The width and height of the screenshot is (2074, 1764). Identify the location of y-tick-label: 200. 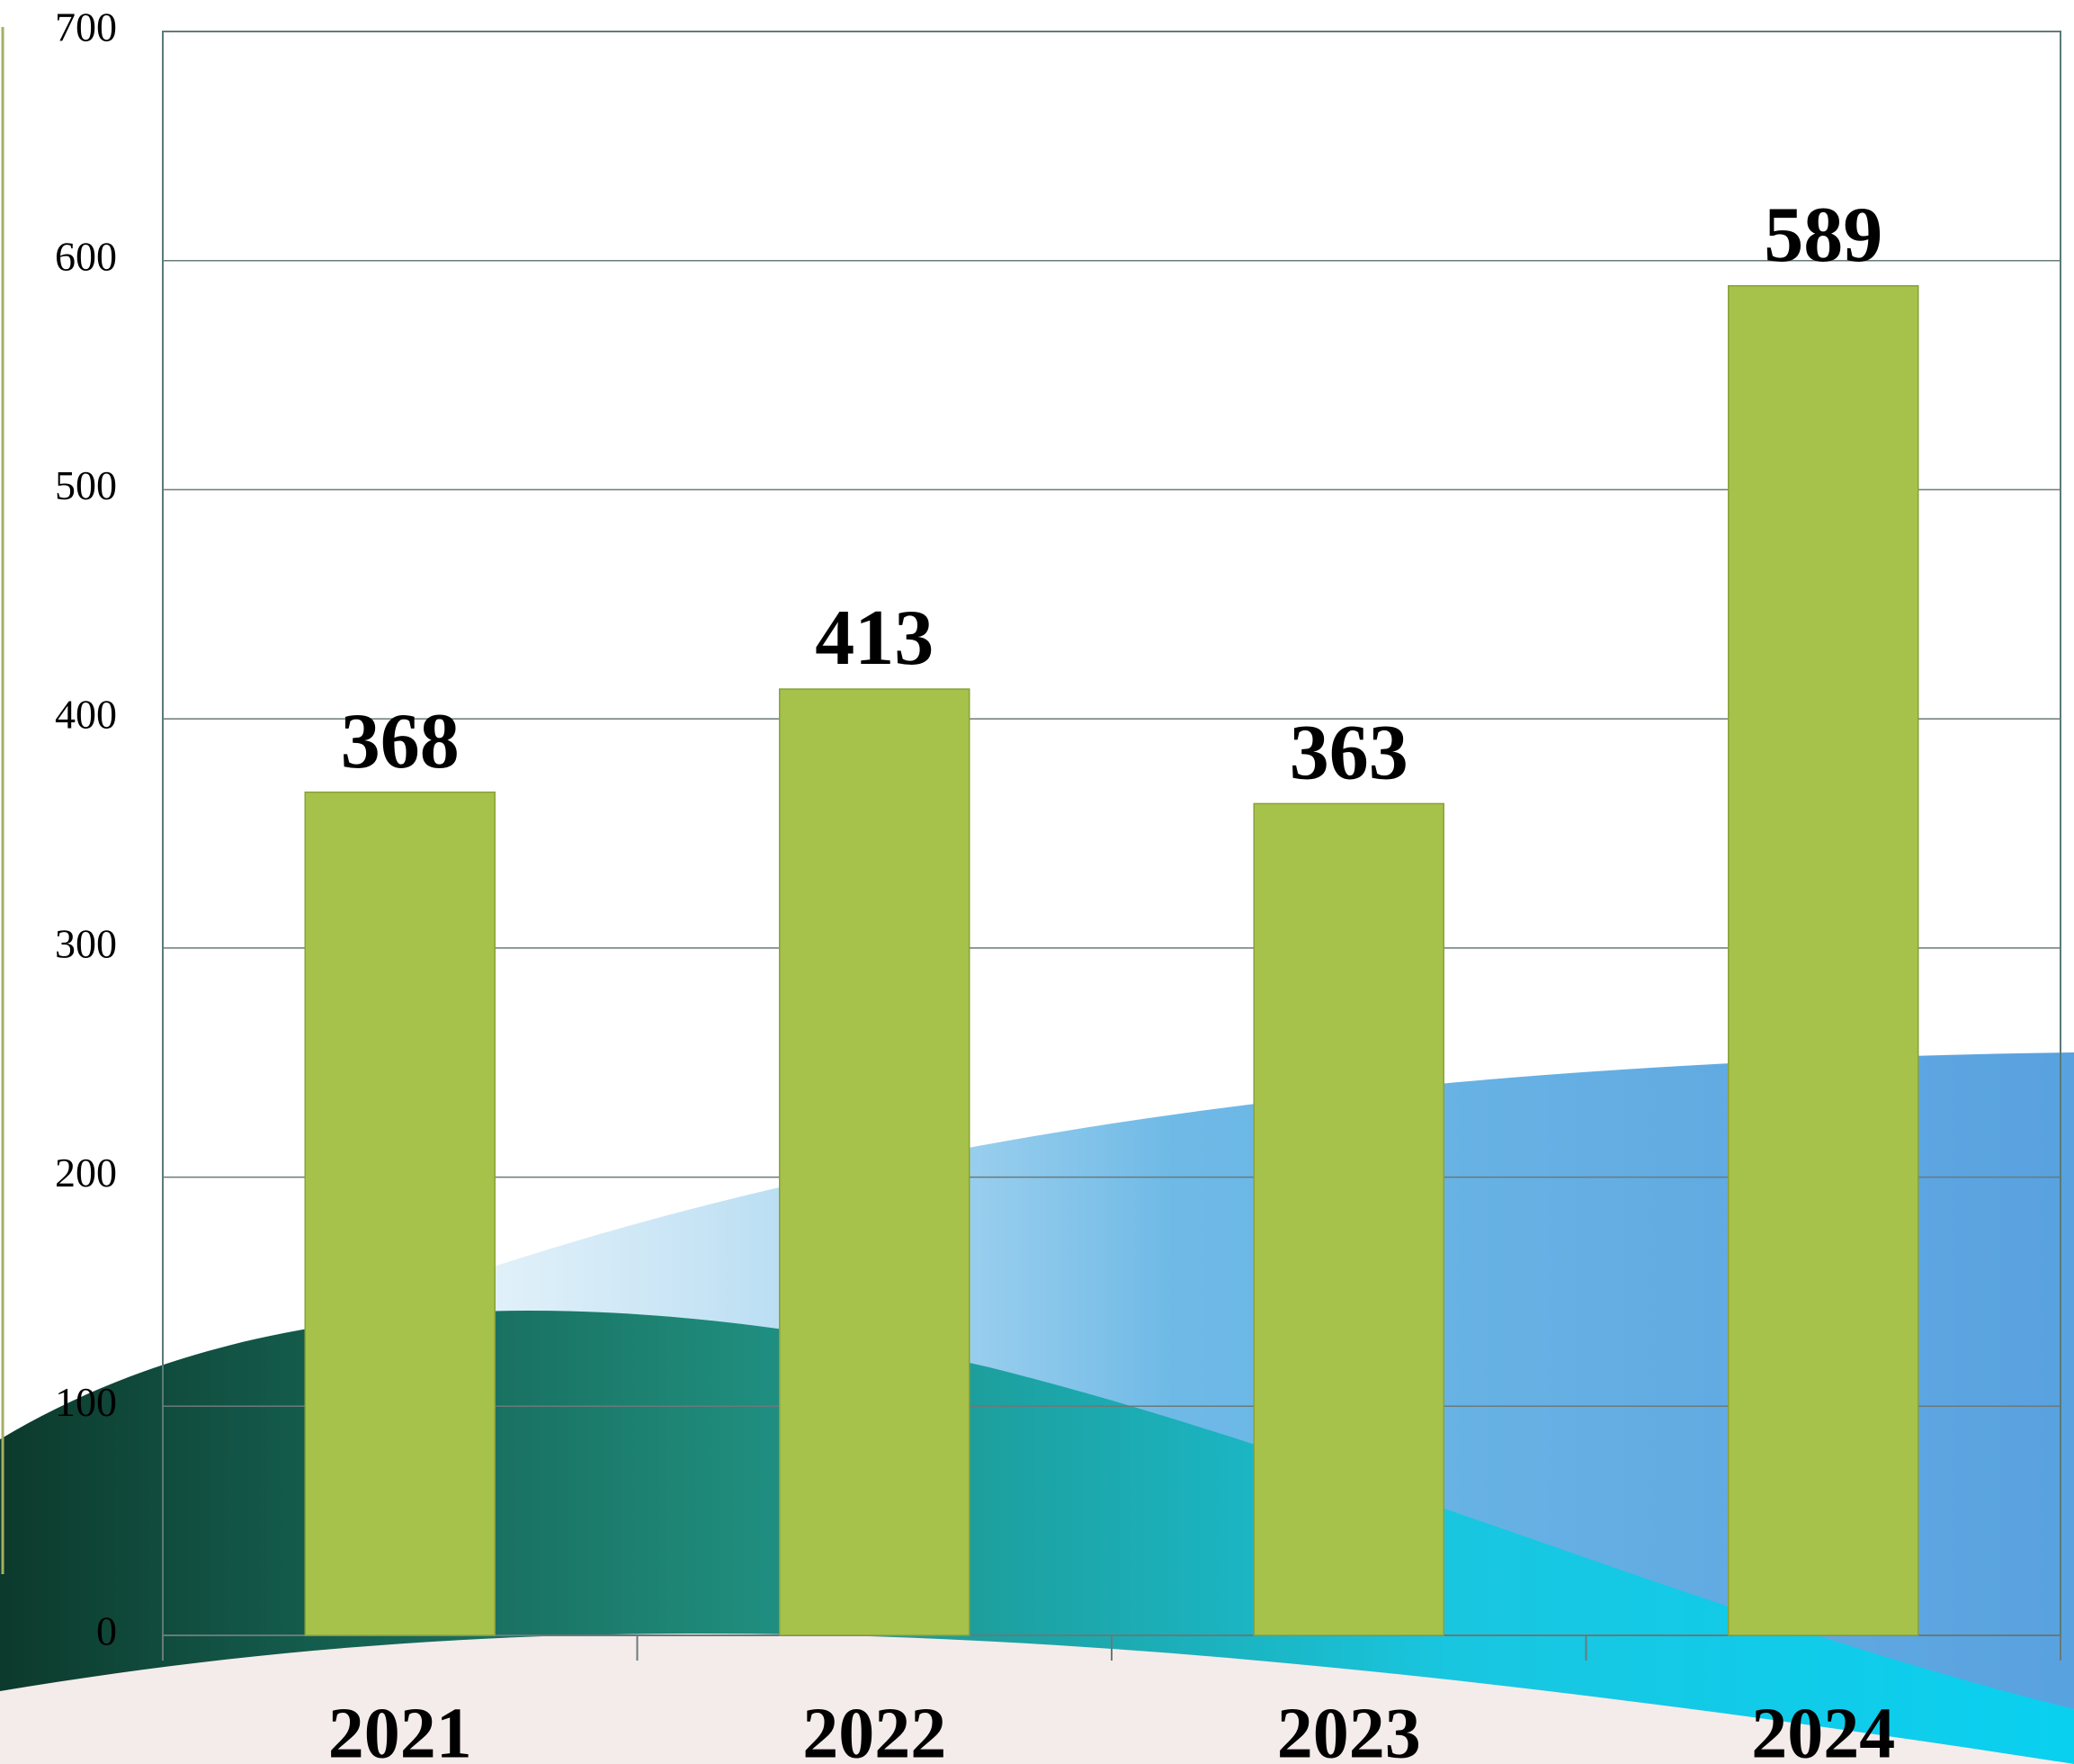
(86, 1172).